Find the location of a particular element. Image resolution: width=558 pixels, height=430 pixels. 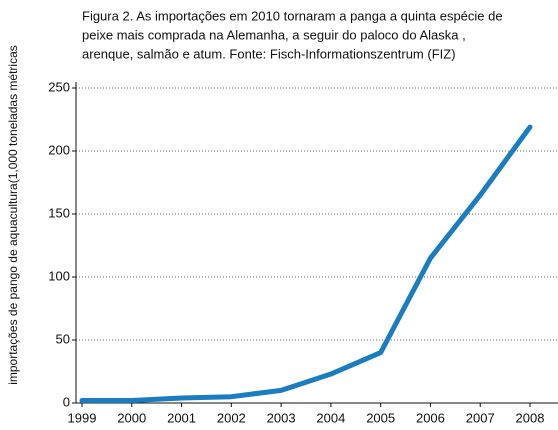

y-tick-label: 50 is located at coordinates (63, 338).